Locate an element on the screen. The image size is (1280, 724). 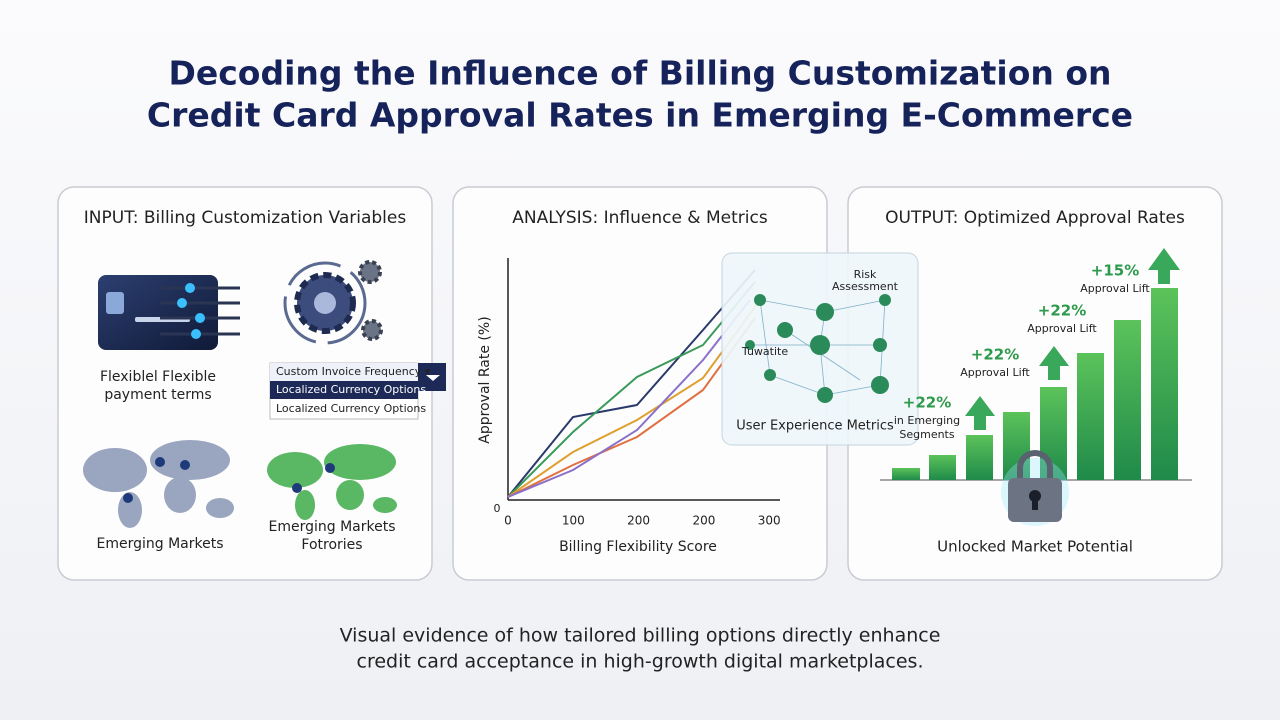
lock-icon is located at coordinates (1035, 488).